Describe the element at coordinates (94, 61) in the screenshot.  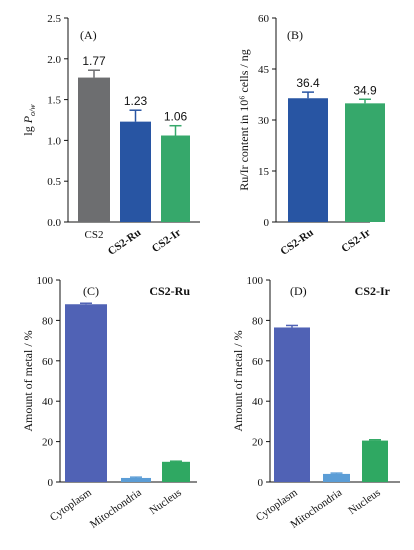
I see `data-label: 1.77` at that location.